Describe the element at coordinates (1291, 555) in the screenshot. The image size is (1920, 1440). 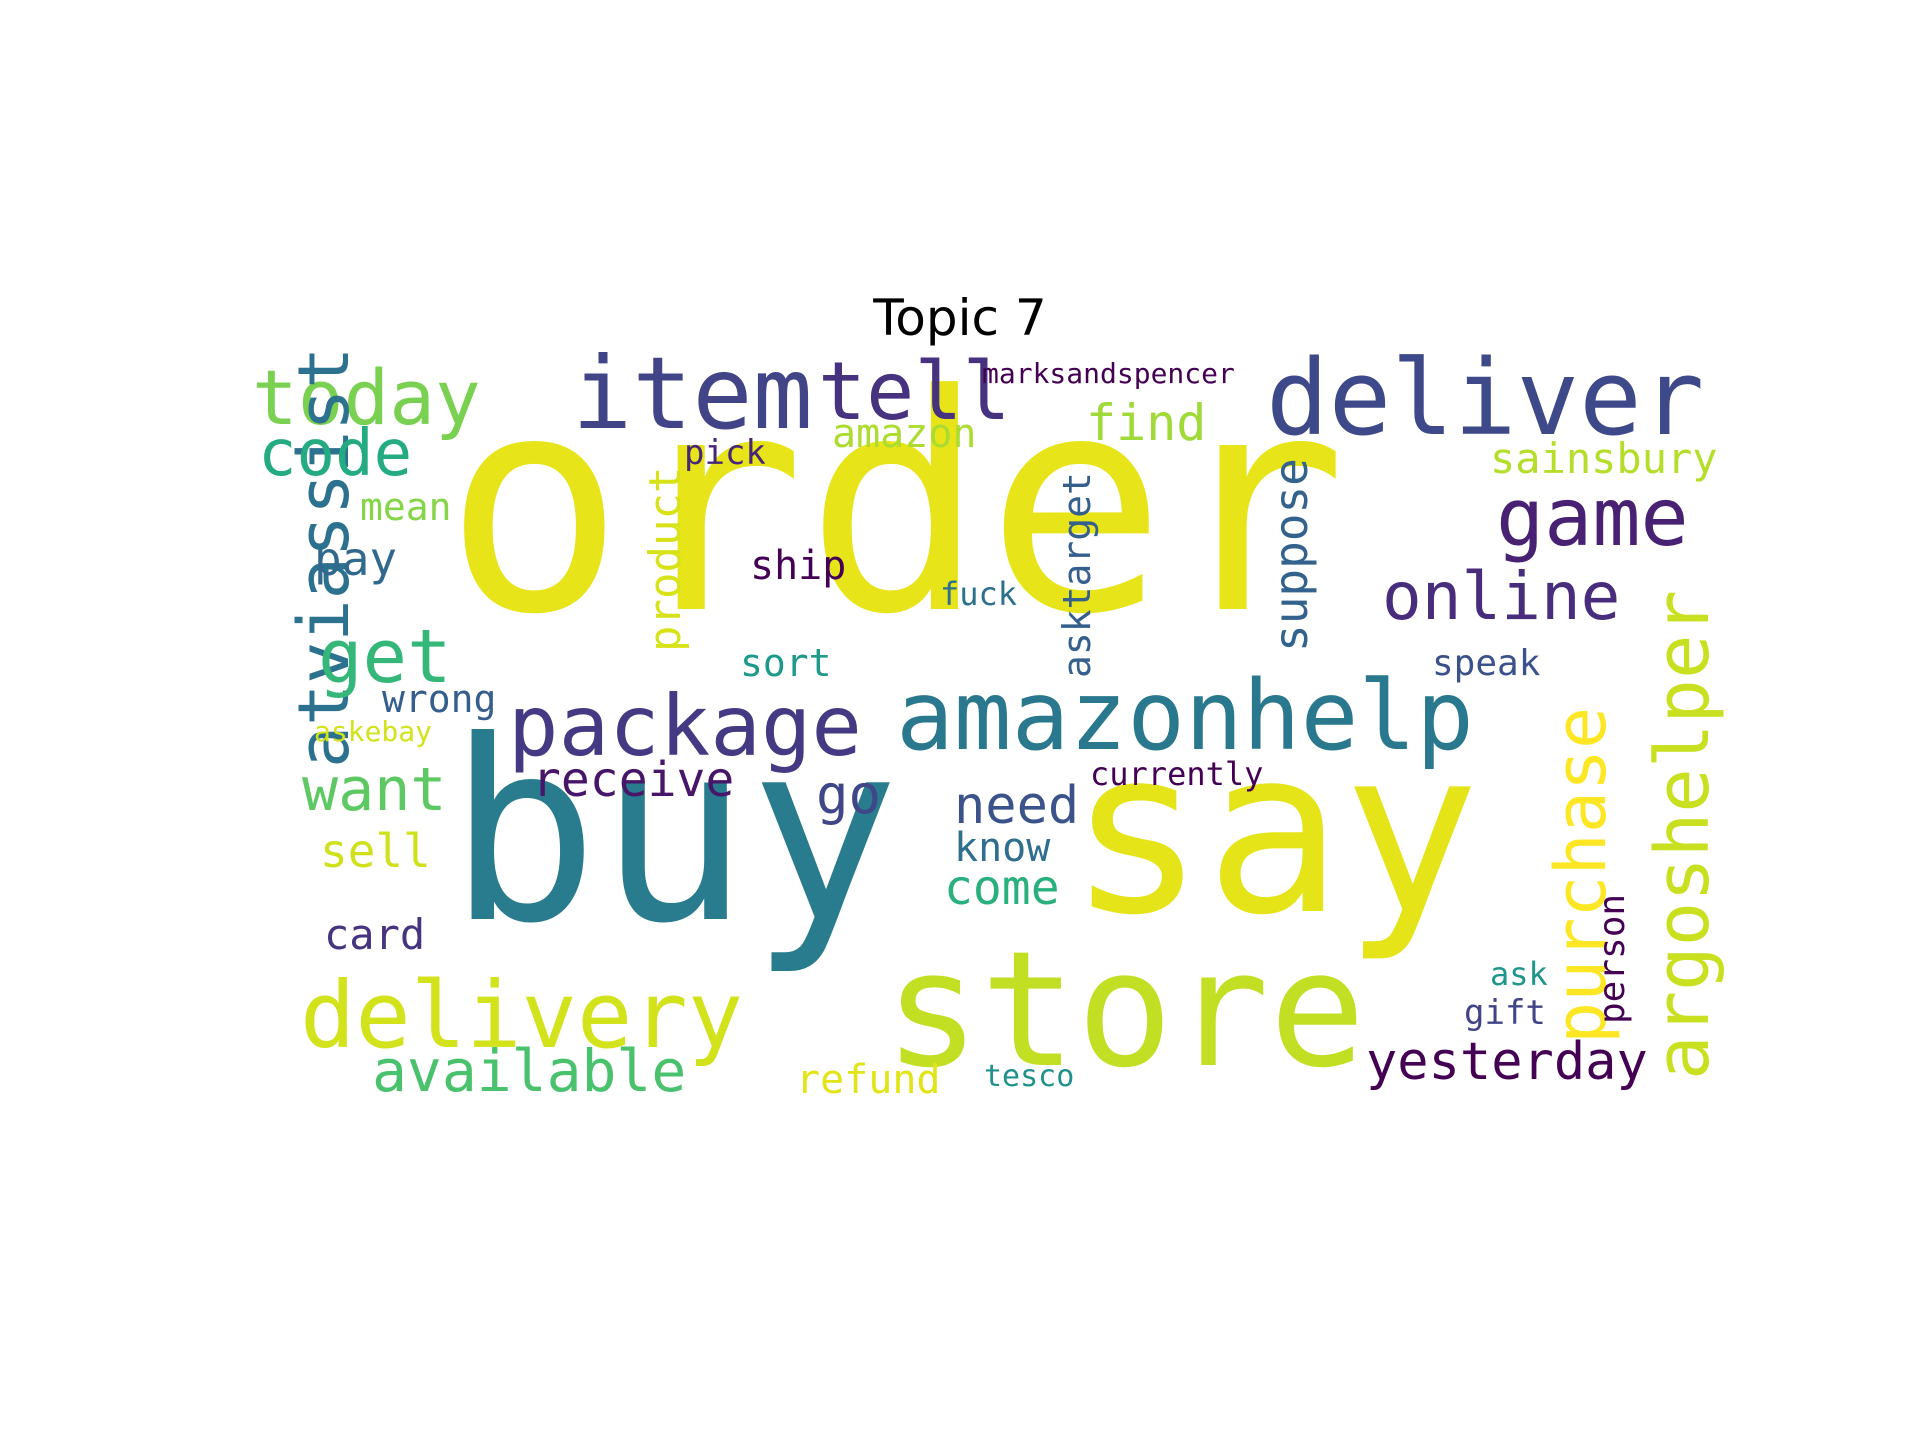
I see `word-suppose: suppose` at that location.